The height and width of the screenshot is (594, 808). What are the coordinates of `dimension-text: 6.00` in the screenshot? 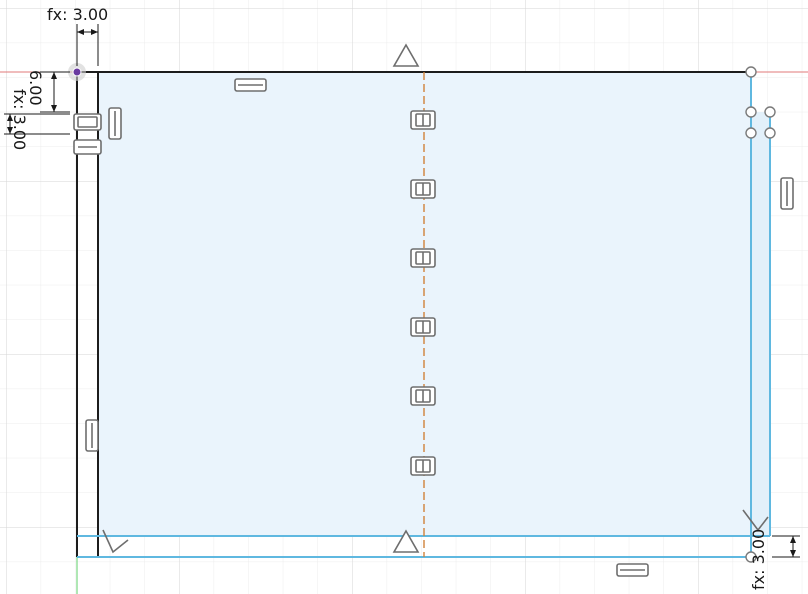 It's located at (35, 88).